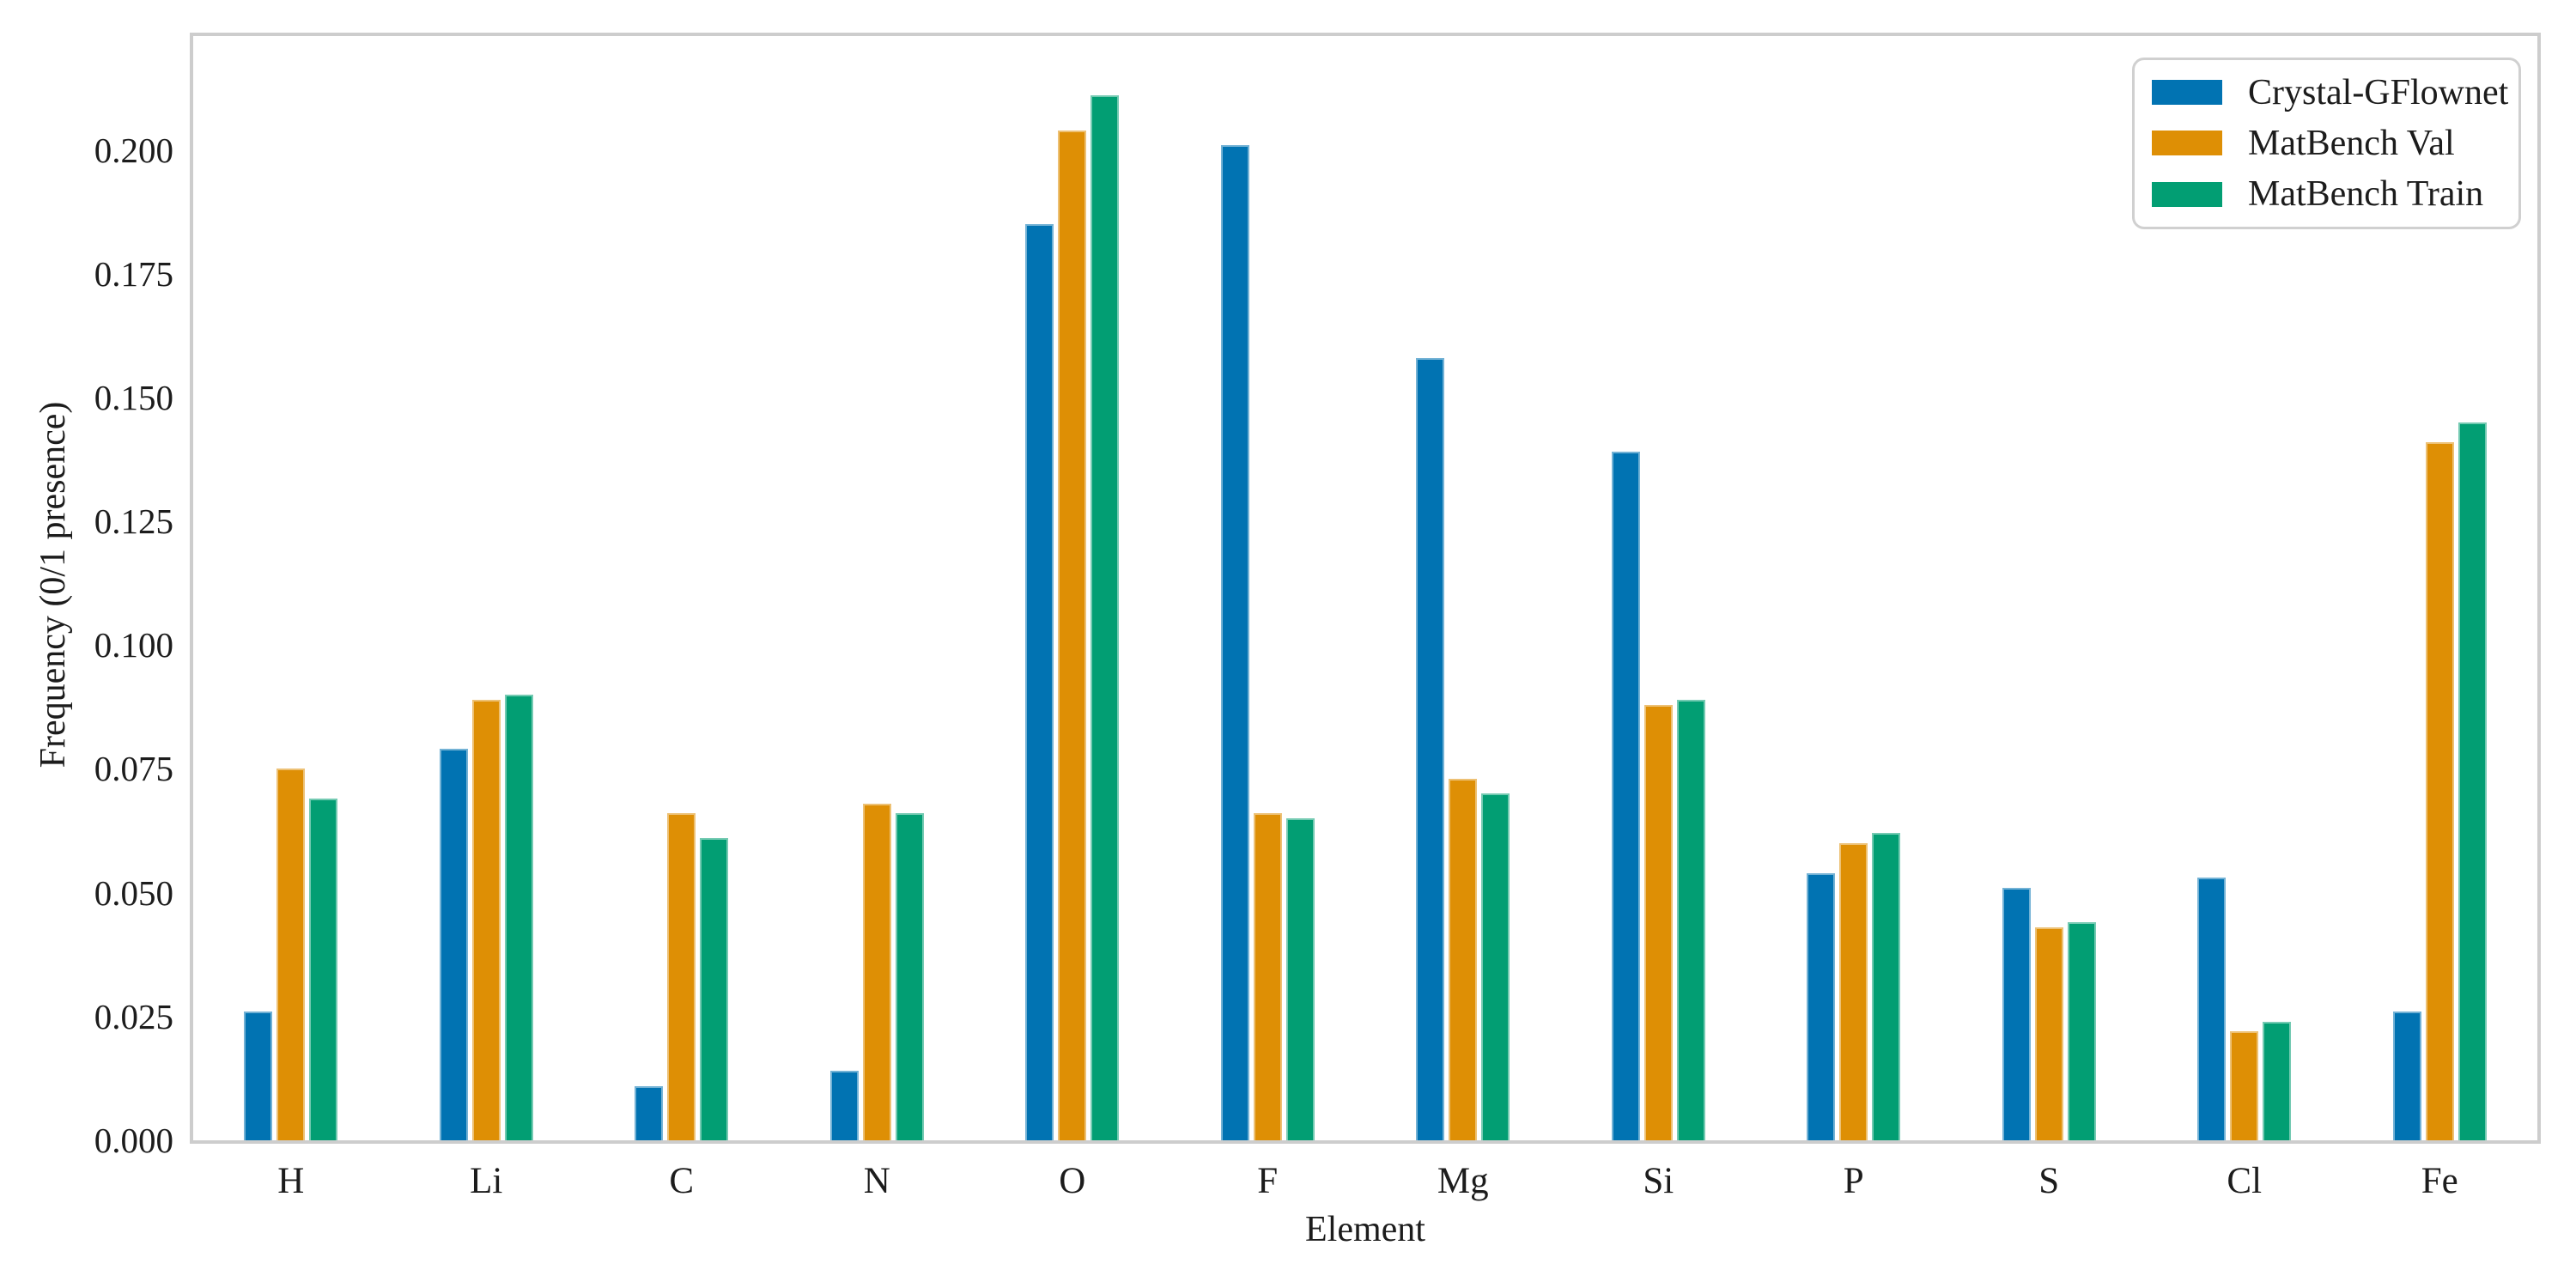 The width and height of the screenshot is (2576, 1288). Describe the element at coordinates (910, 976) in the screenshot. I see `bar-N-matbench-train` at that location.